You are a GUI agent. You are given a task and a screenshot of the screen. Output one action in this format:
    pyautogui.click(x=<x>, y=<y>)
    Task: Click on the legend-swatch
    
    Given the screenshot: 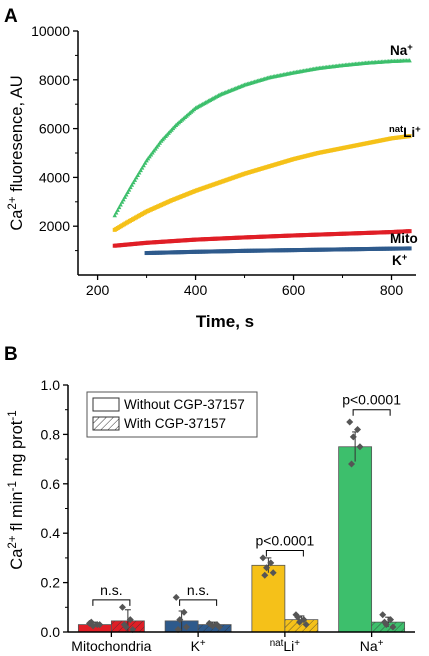 What is the action you would take?
    pyautogui.click(x=106, y=404)
    